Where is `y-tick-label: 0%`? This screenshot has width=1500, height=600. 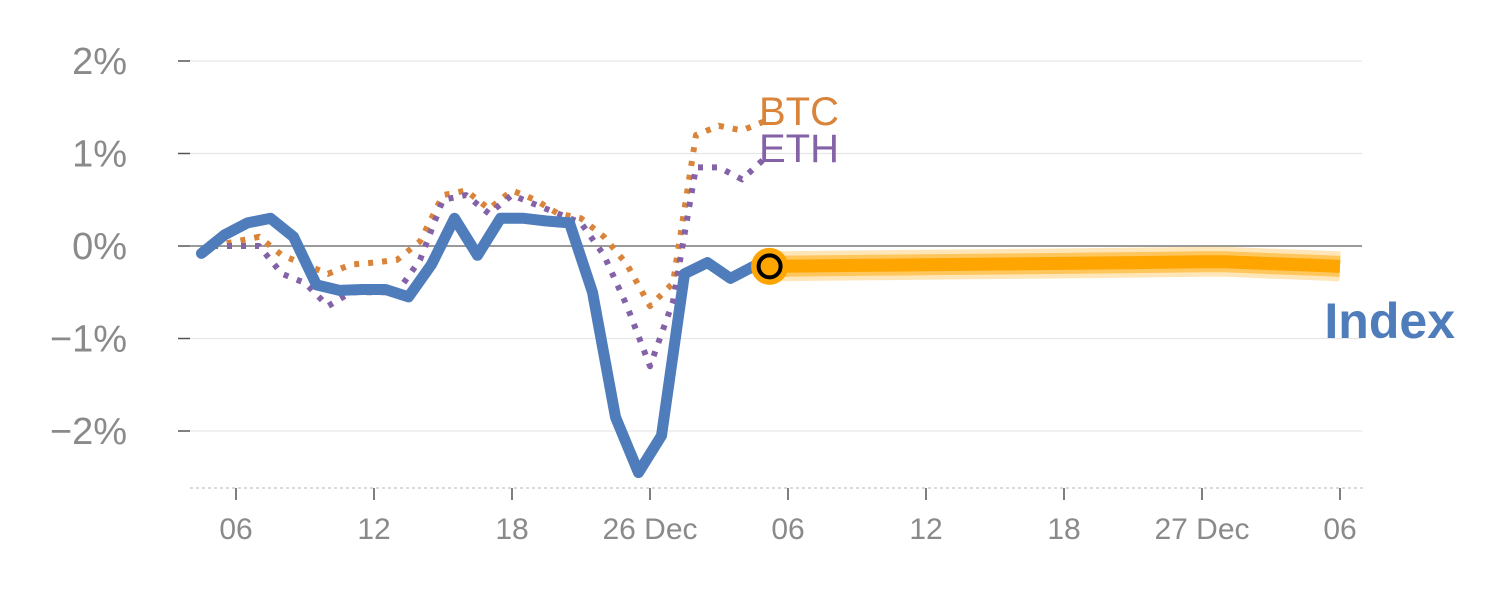
y-tick-label: 0% is located at coordinates (99, 247).